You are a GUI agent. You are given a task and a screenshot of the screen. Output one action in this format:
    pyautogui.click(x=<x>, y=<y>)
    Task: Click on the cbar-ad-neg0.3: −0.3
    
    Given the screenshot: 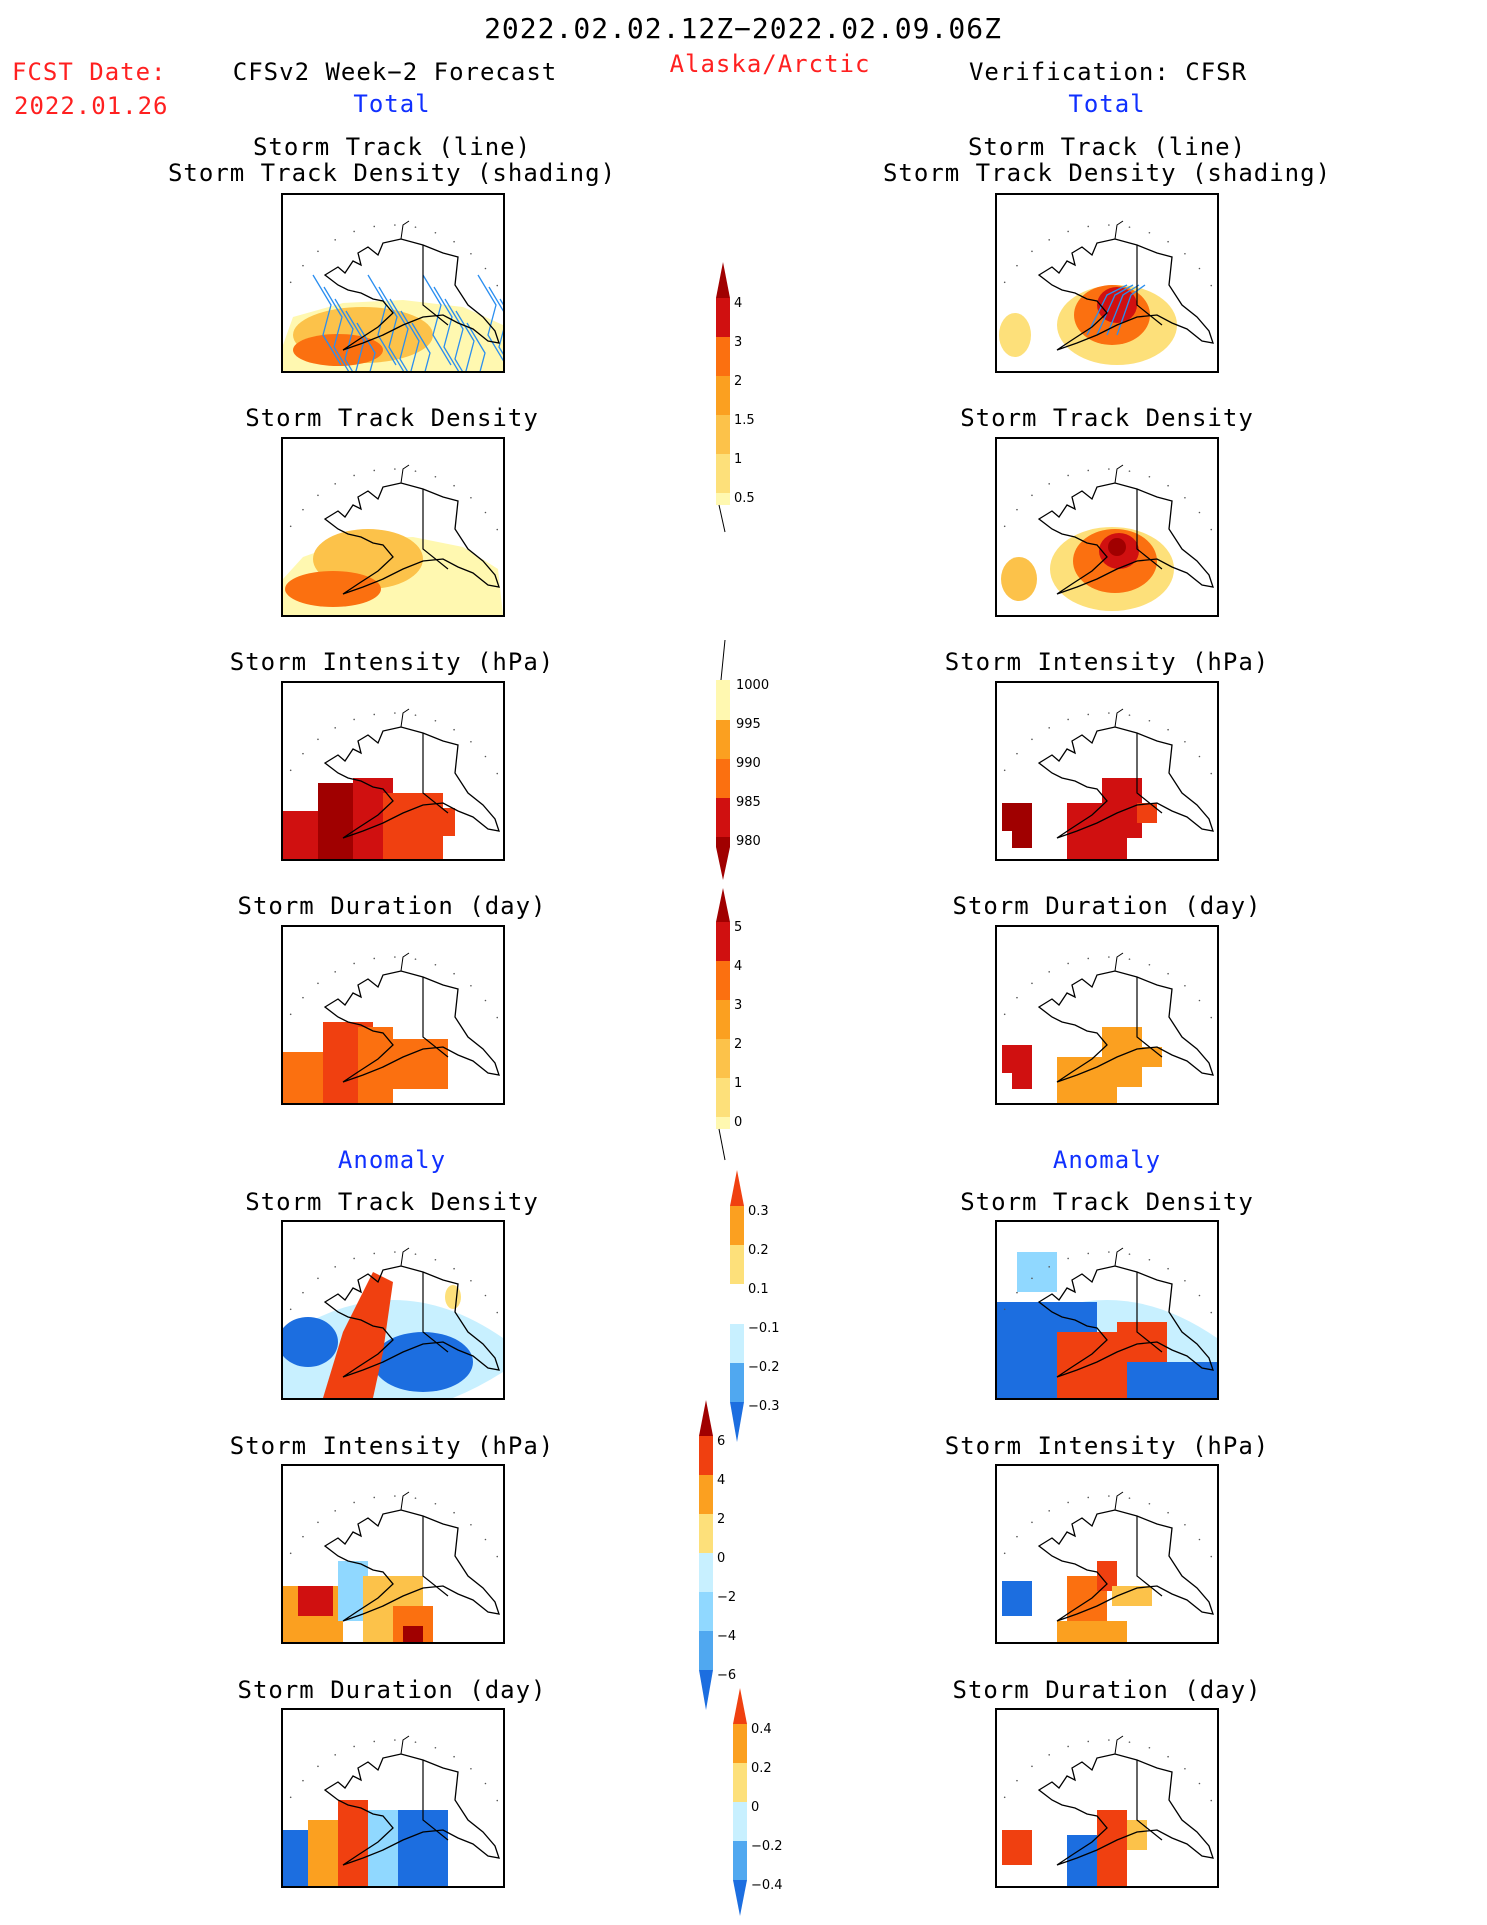 What is the action you would take?
    pyautogui.click(x=764, y=1406)
    